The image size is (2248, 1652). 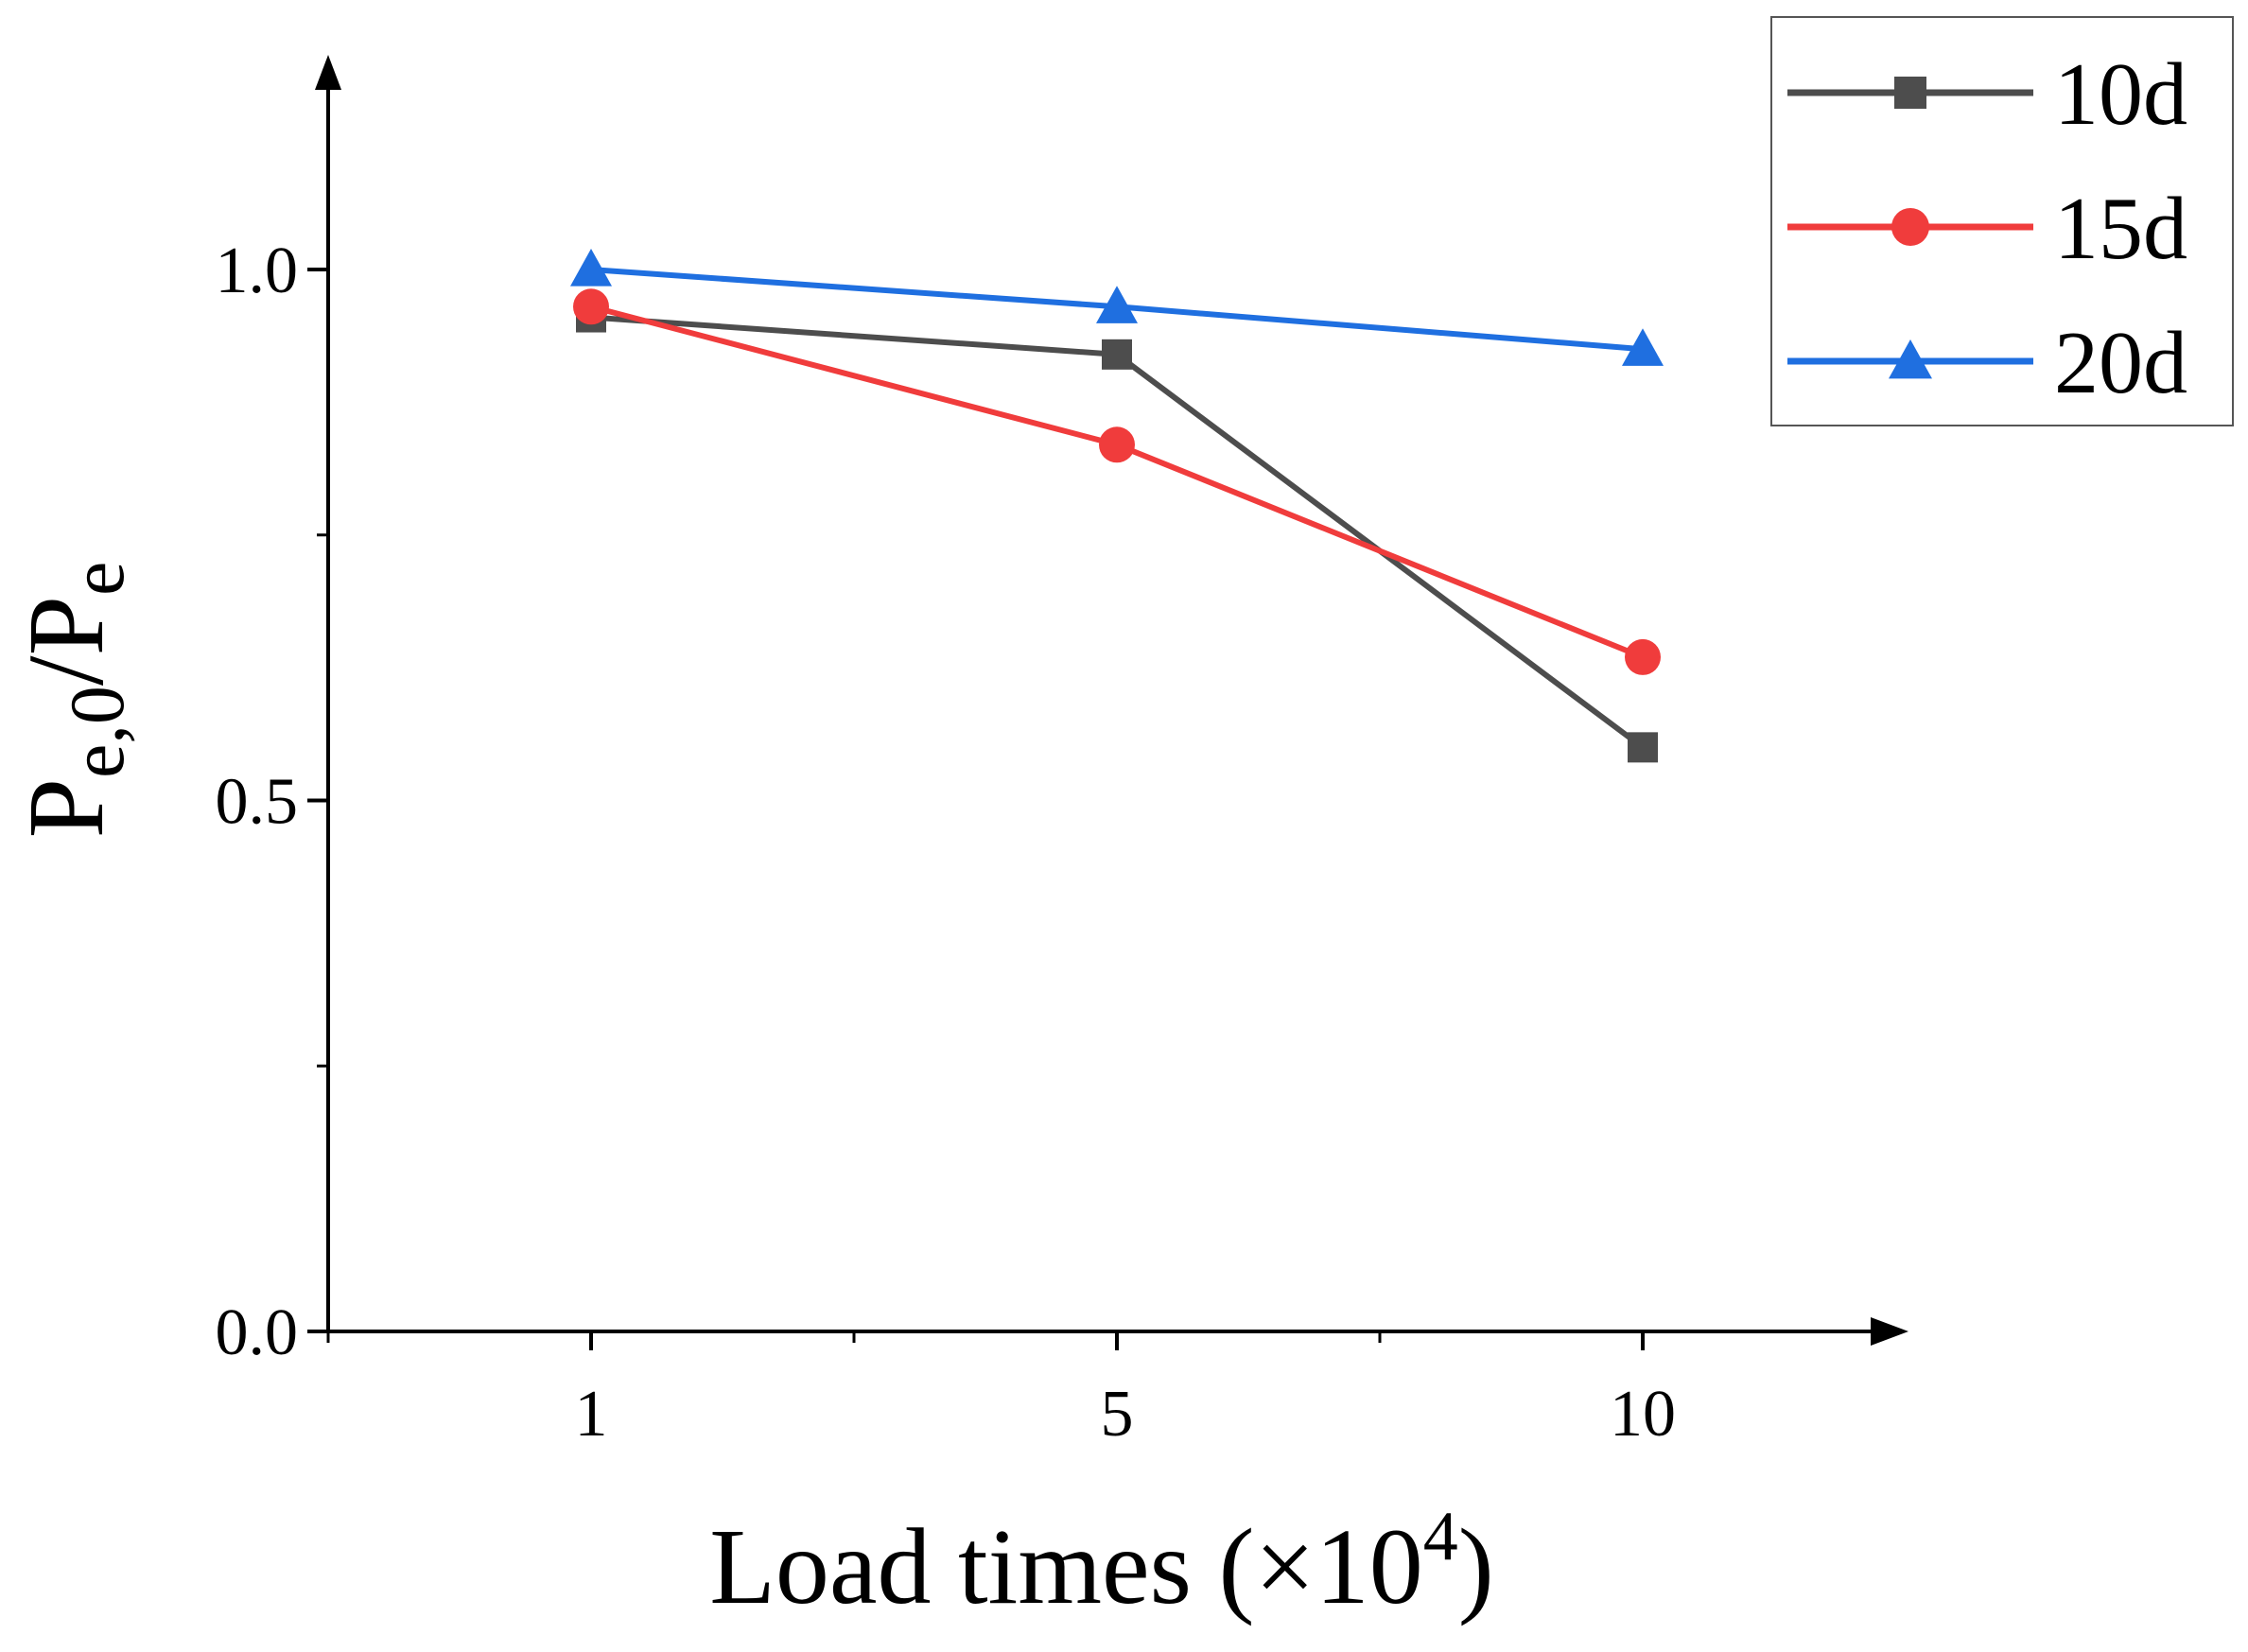 I want to click on y-tick-label: 0.5, so click(x=257, y=803).